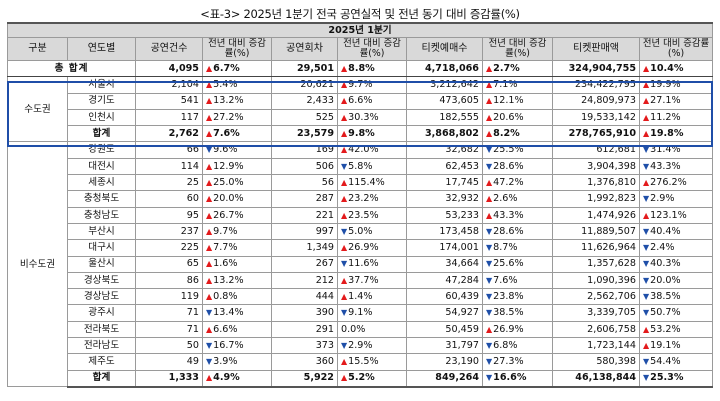  I want to click on perf-change-value: 0.0%, so click(353, 329).